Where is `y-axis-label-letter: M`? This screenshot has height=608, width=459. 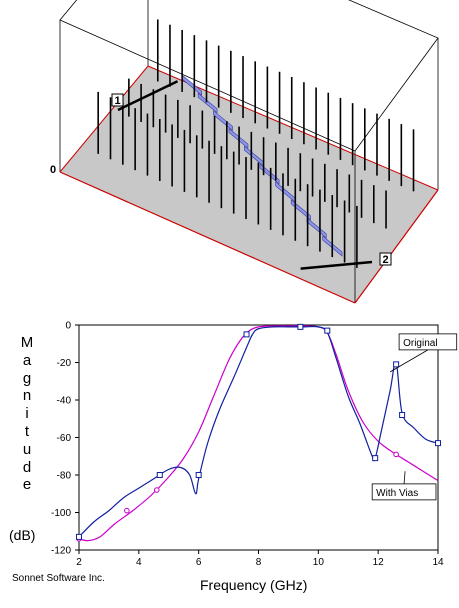 y-axis-label-letter: M is located at coordinates (27, 342).